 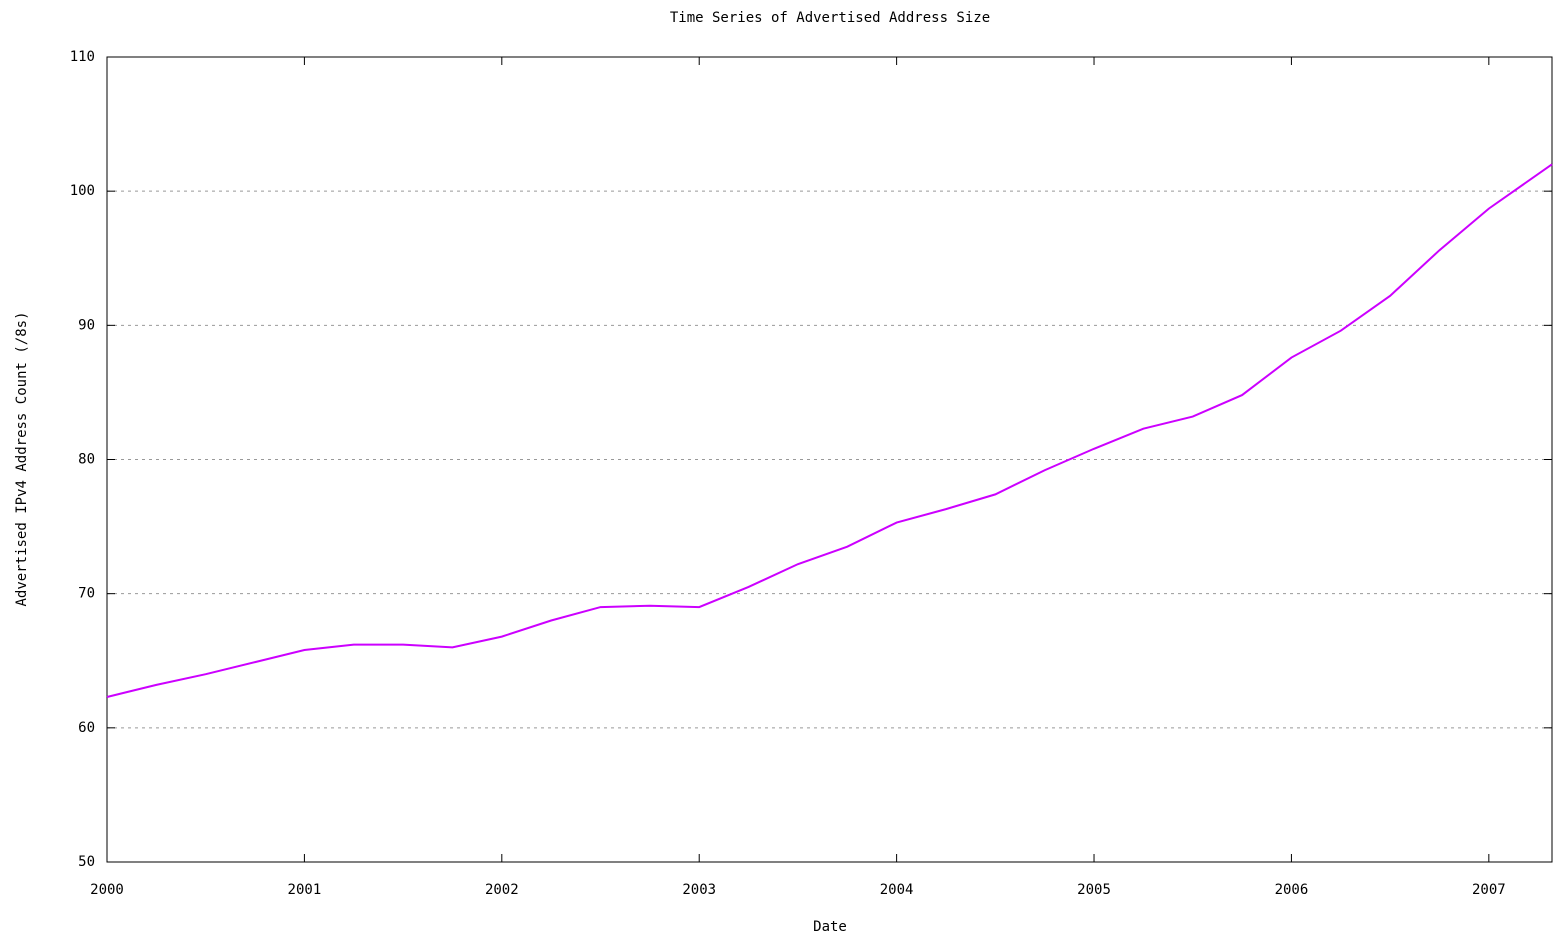 I want to click on y-axis-label: Advertised IPv4 Address Count (/8s), so click(x=22, y=458).